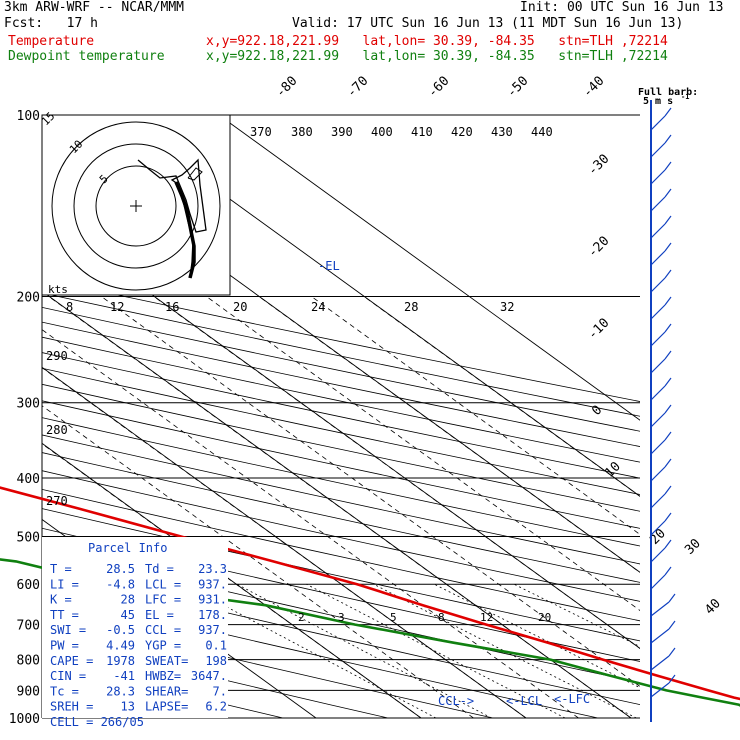 The height and width of the screenshot is (740, 740). I want to click on isotherm-label--10: -10, so click(598, 329).